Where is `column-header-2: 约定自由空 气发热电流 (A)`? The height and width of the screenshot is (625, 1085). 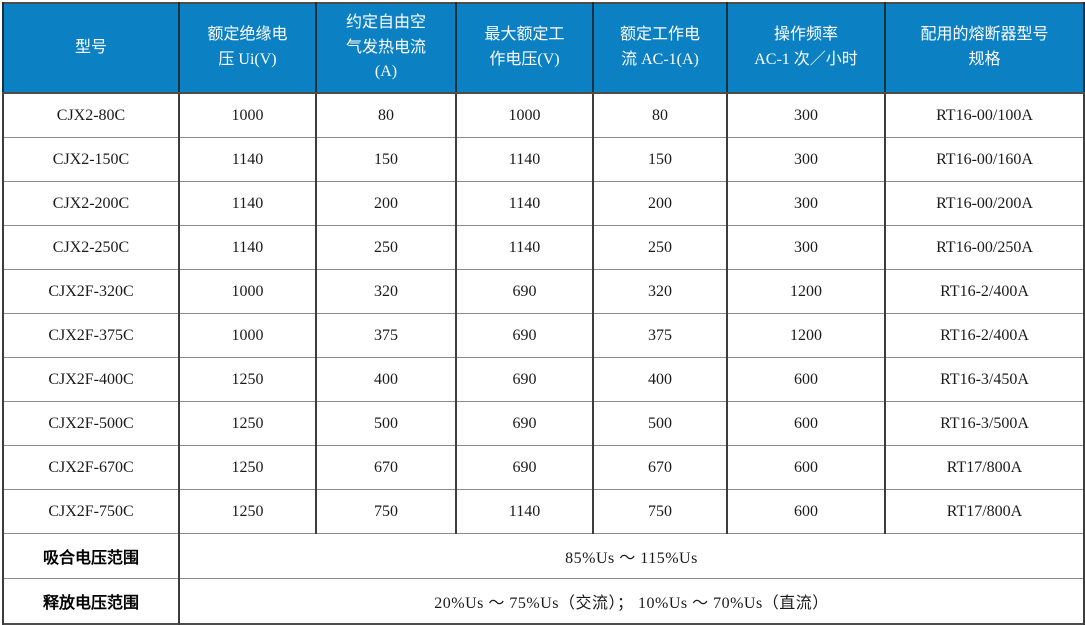 column-header-2: 约定自由空 气发热电流 (A) is located at coordinates (386, 48).